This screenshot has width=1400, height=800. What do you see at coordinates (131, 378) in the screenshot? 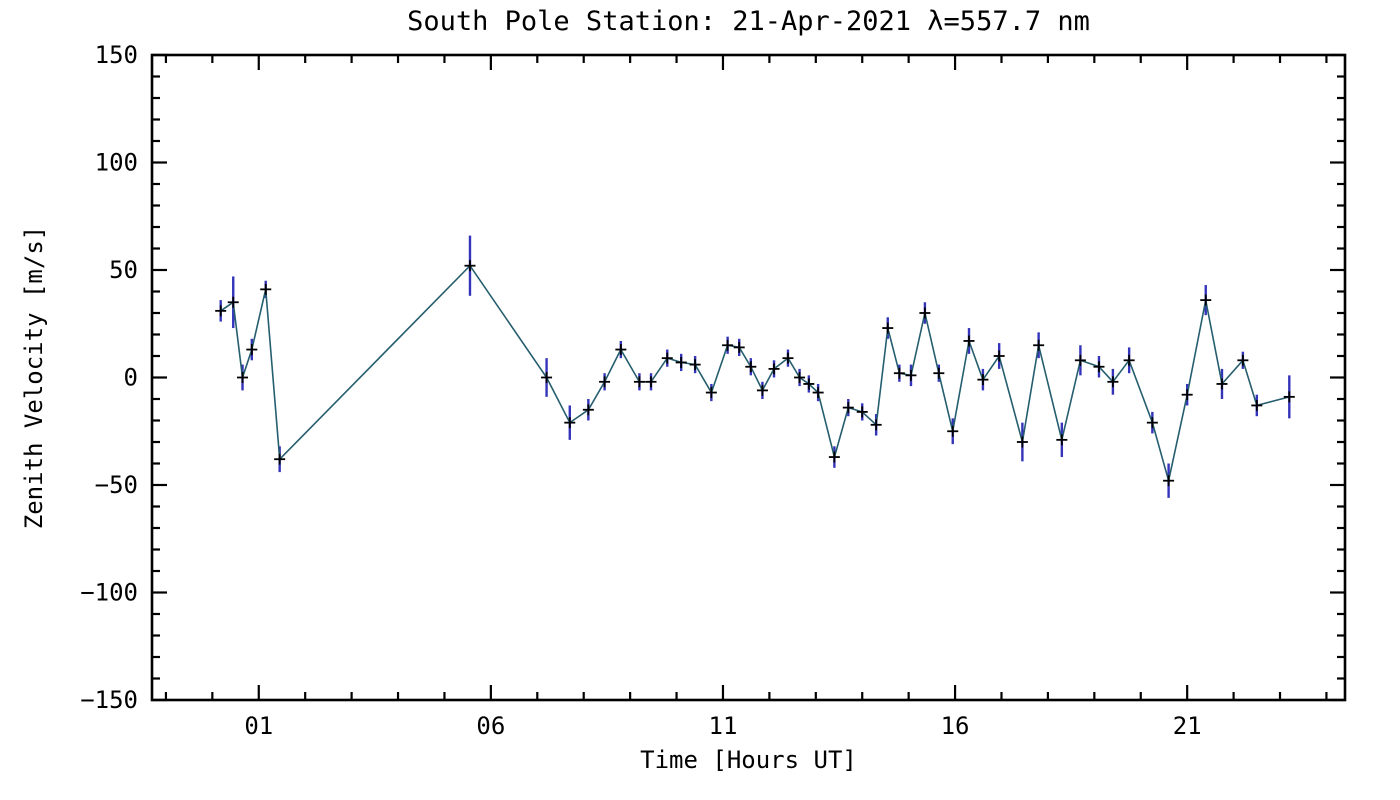
I see `y-tick-label: 0` at bounding box center [131, 378].